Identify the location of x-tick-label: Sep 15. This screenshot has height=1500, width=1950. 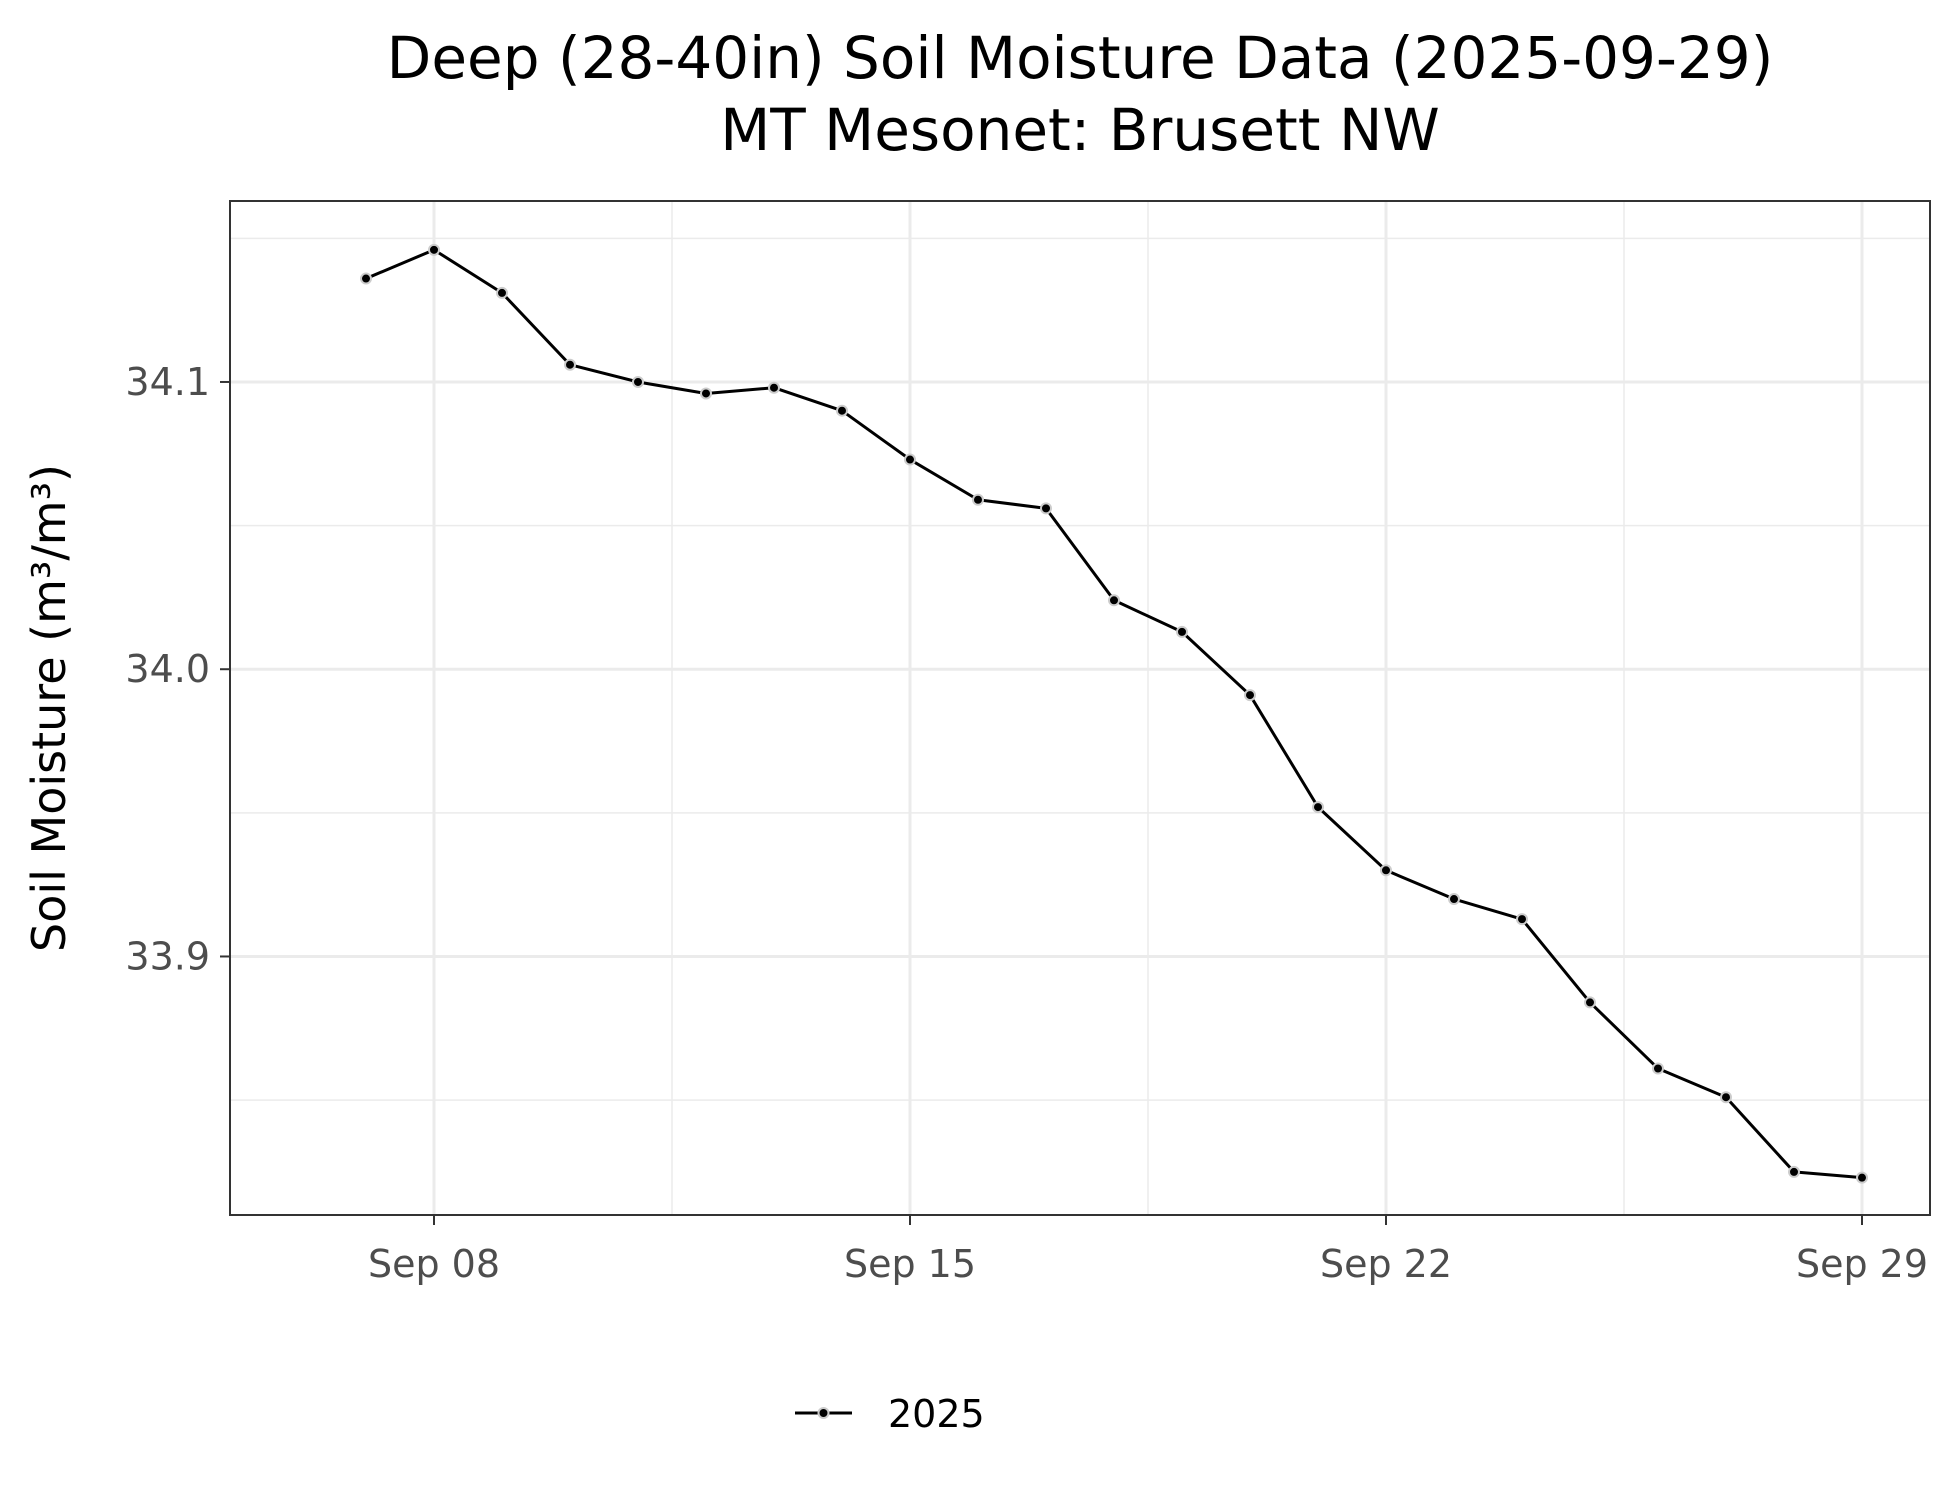
(910, 1264).